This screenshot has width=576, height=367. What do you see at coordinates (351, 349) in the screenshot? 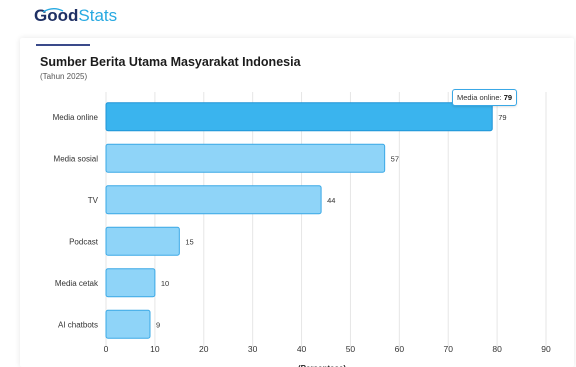
I see `x-tick-label: 50` at bounding box center [351, 349].